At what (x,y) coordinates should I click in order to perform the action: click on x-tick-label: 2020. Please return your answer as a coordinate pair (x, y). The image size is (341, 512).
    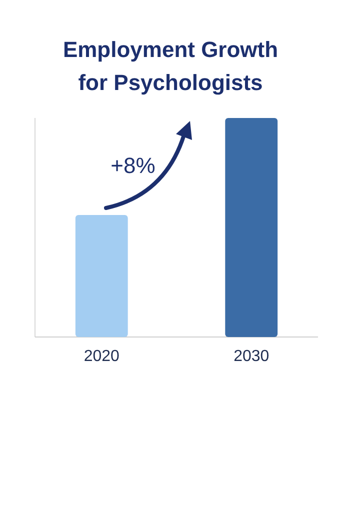
    Looking at the image, I should click on (102, 356).